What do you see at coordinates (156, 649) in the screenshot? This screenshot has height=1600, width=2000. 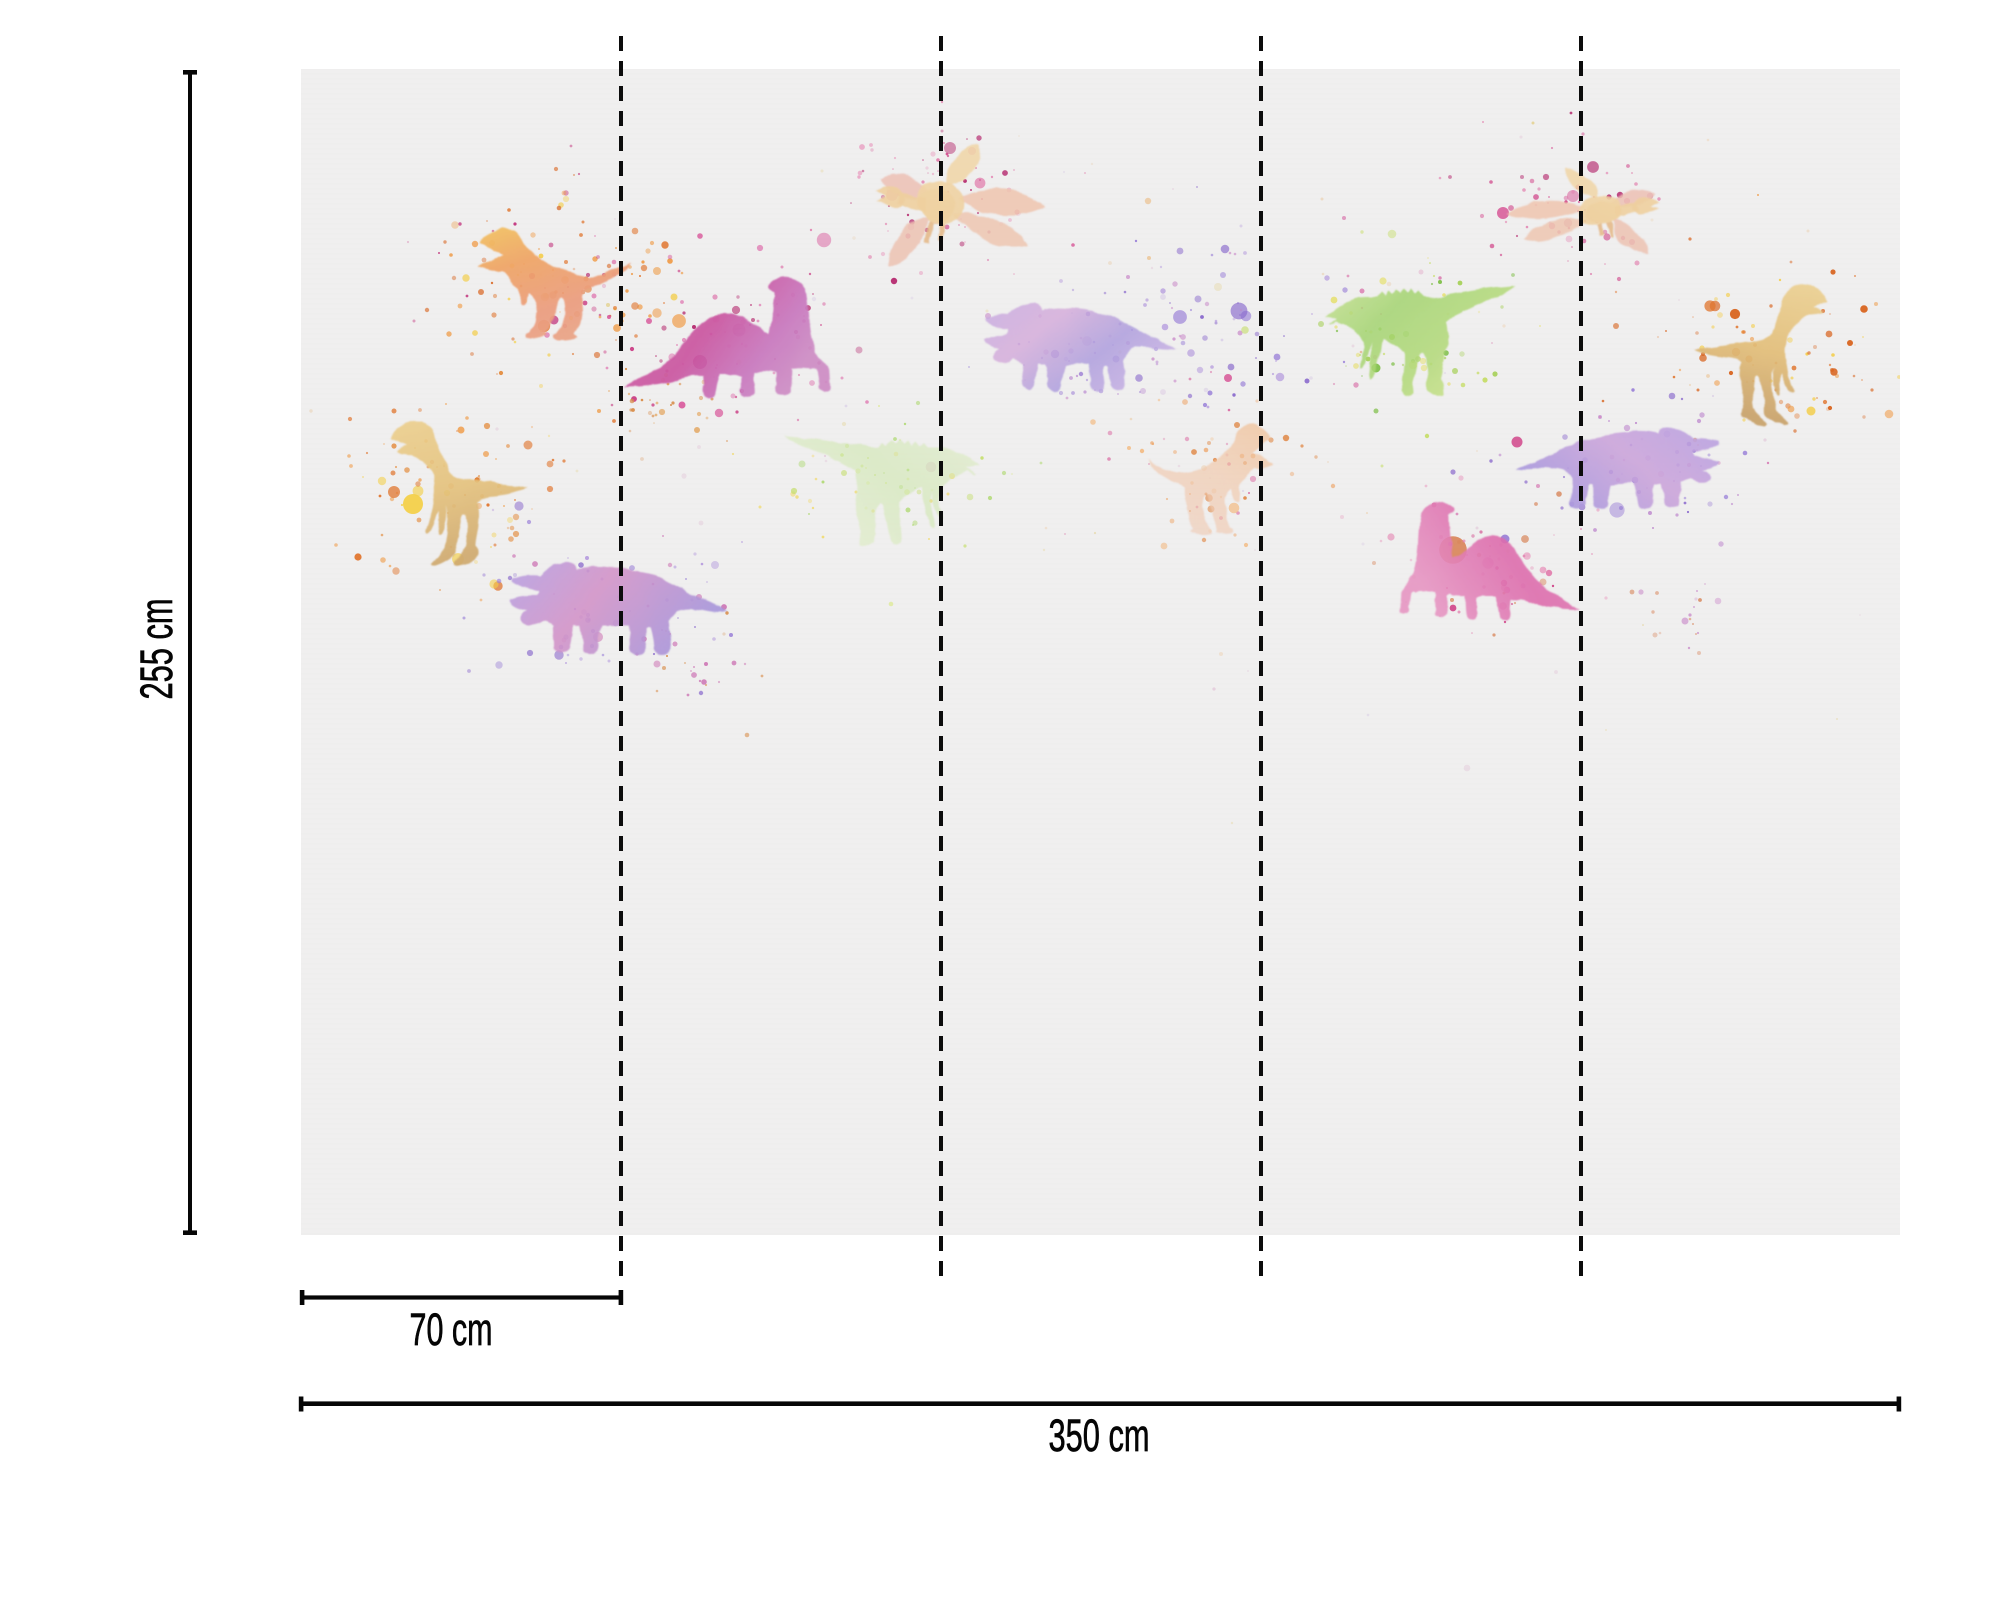 I see `svg-text: 255 cm` at bounding box center [156, 649].